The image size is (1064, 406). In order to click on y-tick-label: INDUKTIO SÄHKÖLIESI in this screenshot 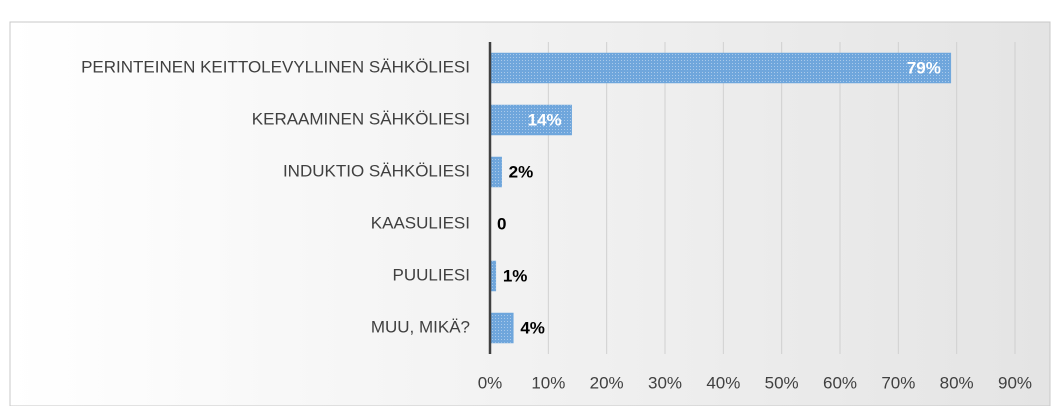, I will do `click(376, 170)`.